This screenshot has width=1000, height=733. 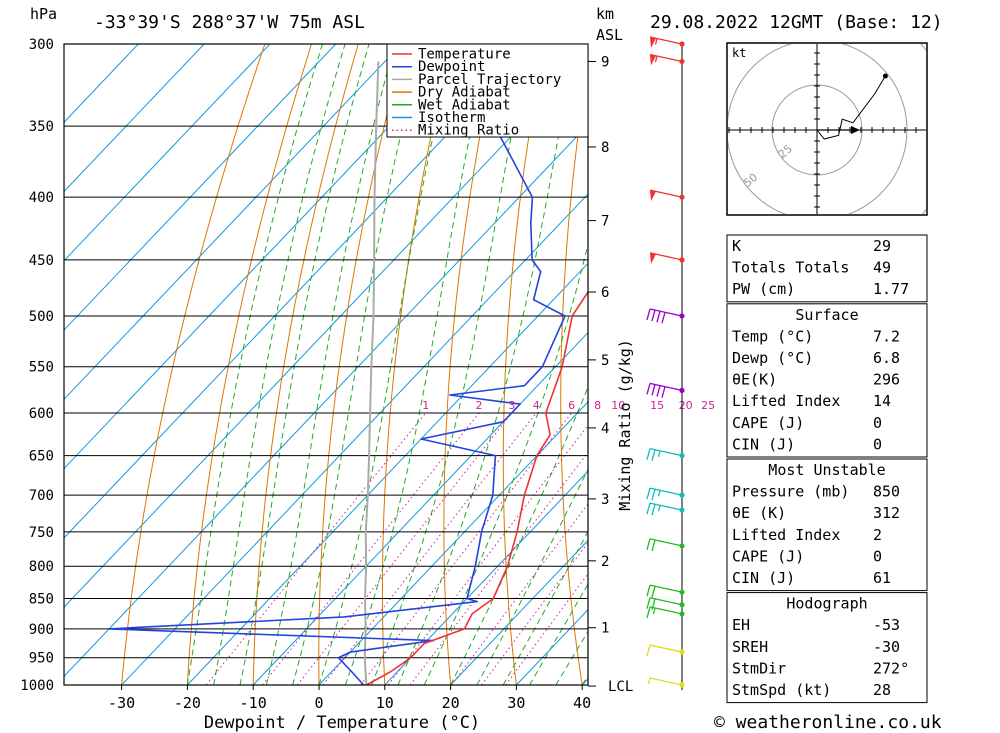 I want to click on temperature-line, so click(x=477, y=487).